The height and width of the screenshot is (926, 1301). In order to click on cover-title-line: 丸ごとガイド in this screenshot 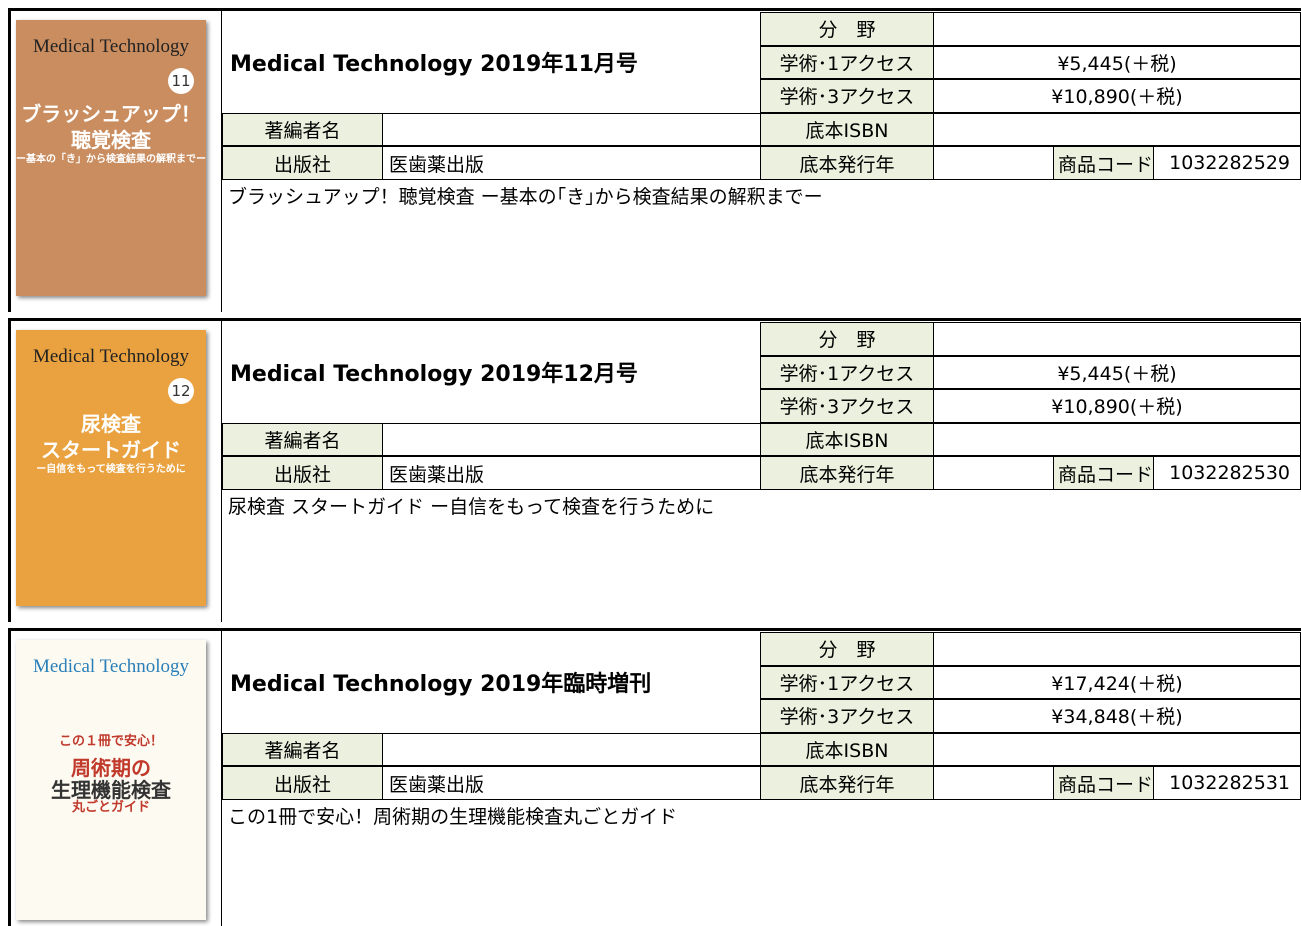, I will do `click(110, 807)`.